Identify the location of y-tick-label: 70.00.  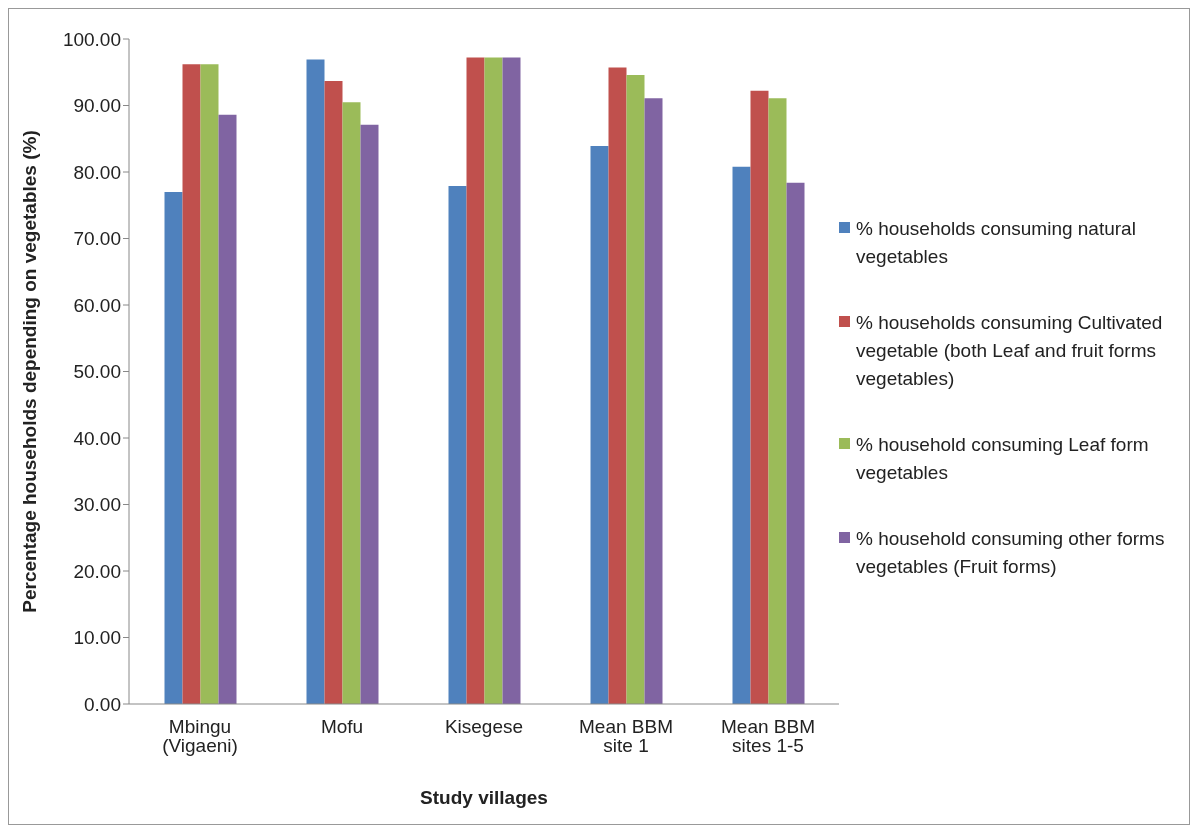
(97, 239).